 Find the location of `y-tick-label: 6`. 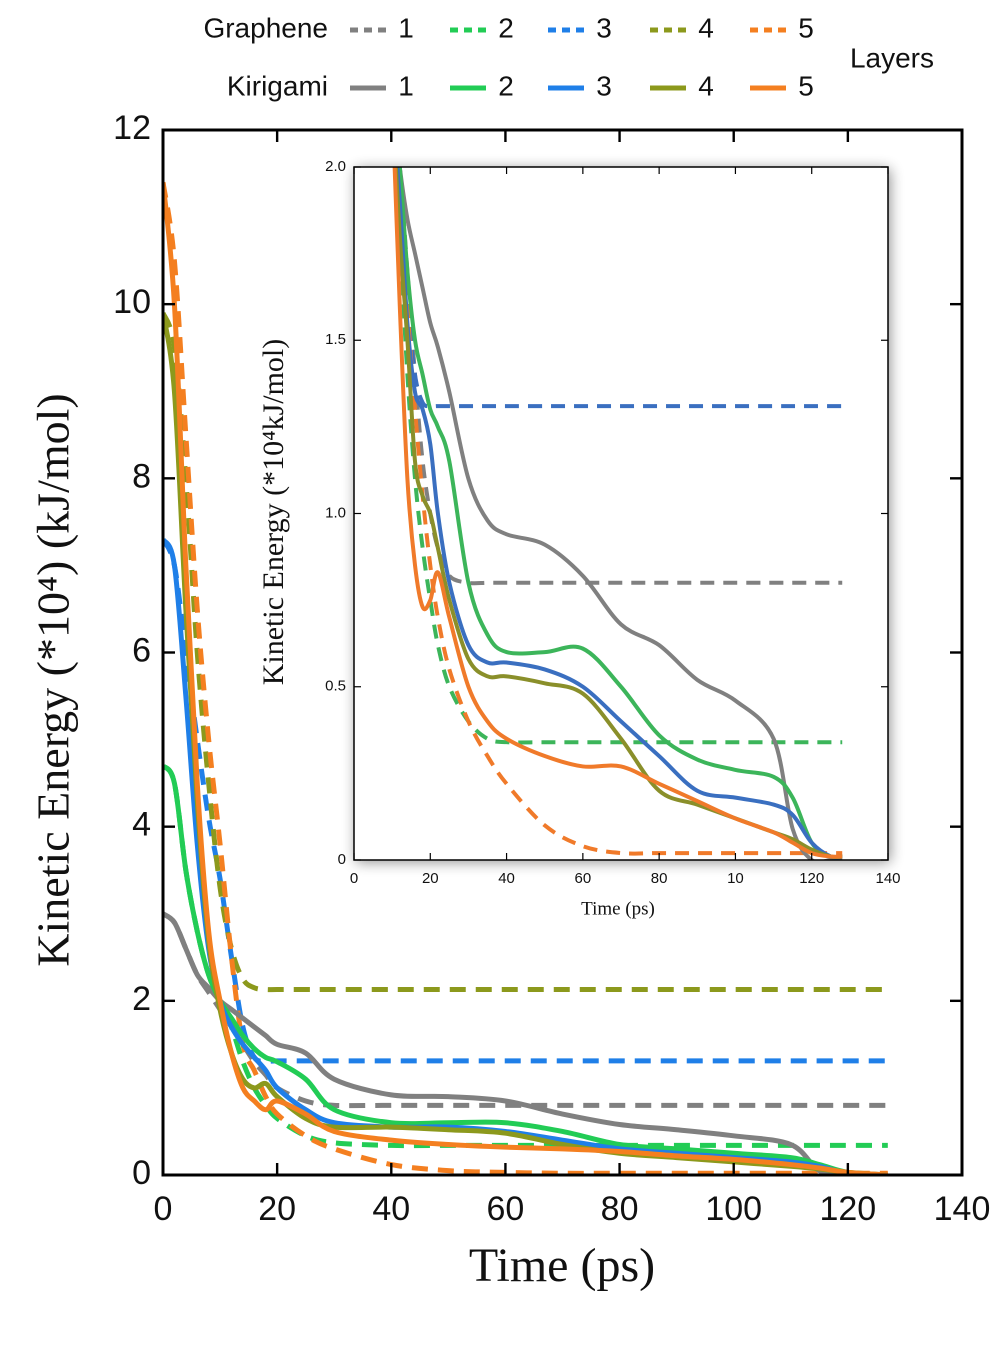

y-tick-label: 6 is located at coordinates (141, 650).